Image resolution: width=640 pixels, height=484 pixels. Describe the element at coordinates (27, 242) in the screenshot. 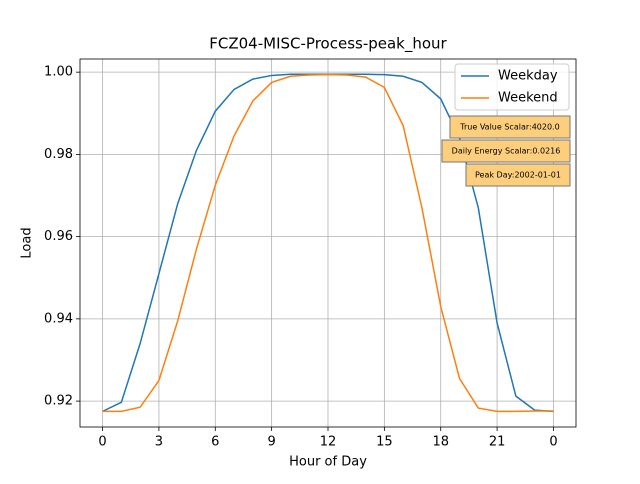

I see `y-axis-label: Load` at that location.